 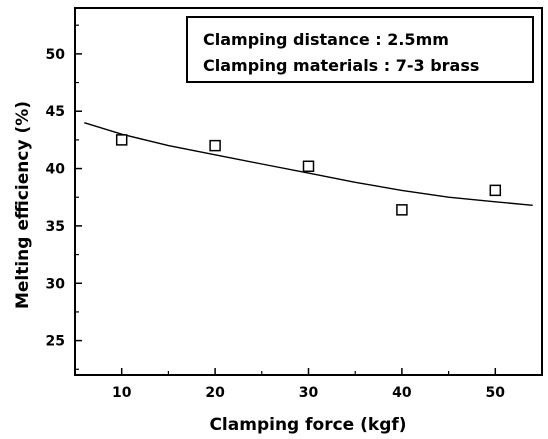 What do you see at coordinates (55, 112) in the screenshot?
I see `y-tick-label-45: 45` at bounding box center [55, 112].